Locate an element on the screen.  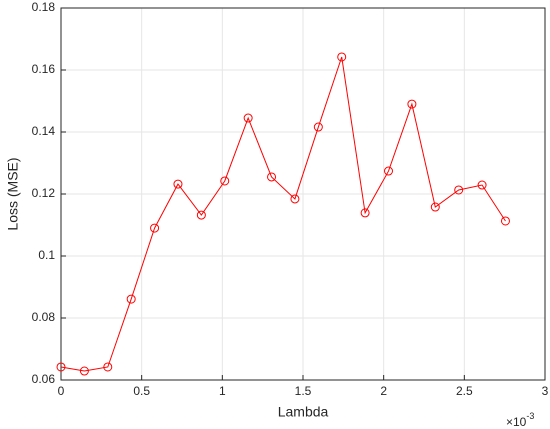
x-multiplier: ×10⁻³ is located at coordinates (520, 420).